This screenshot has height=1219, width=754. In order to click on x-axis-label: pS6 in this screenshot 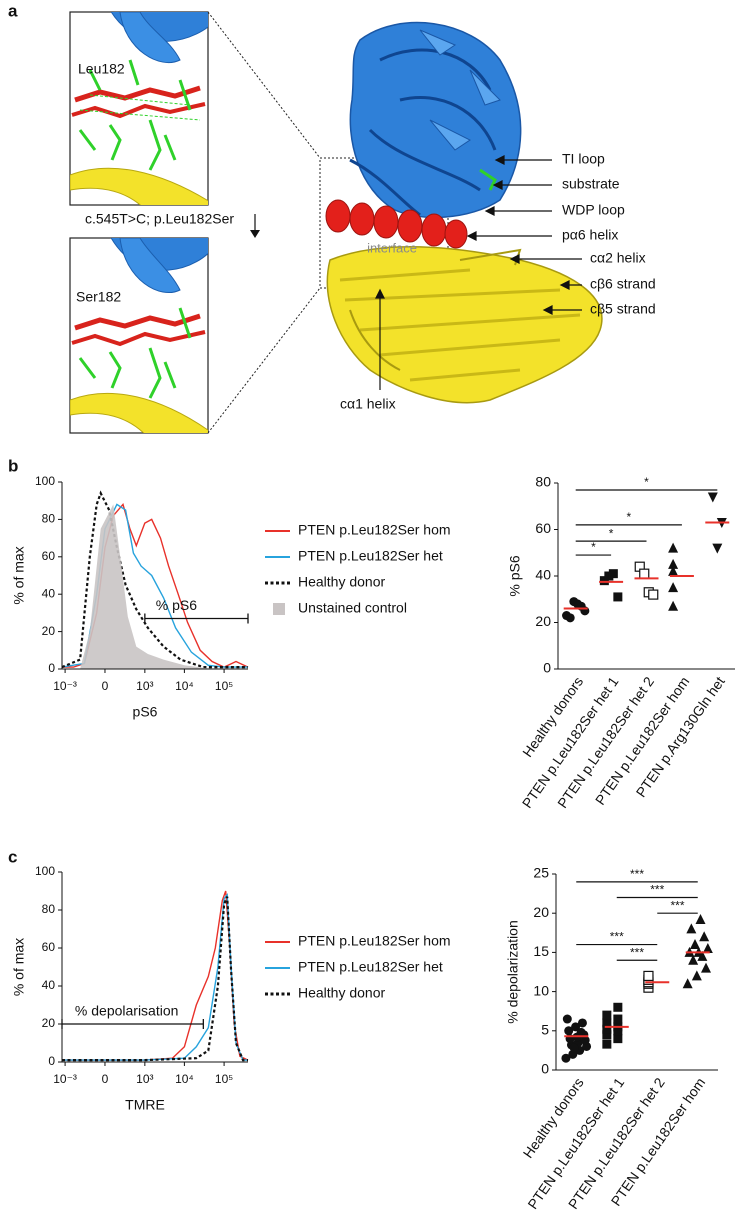, I will do `click(145, 712)`.